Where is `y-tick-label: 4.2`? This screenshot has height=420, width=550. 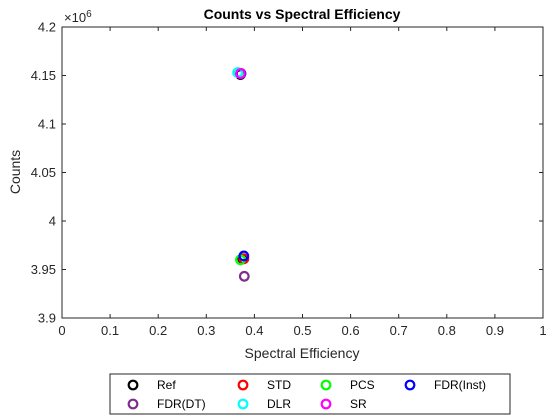
y-tick-label: 4.2 is located at coordinates (47, 27).